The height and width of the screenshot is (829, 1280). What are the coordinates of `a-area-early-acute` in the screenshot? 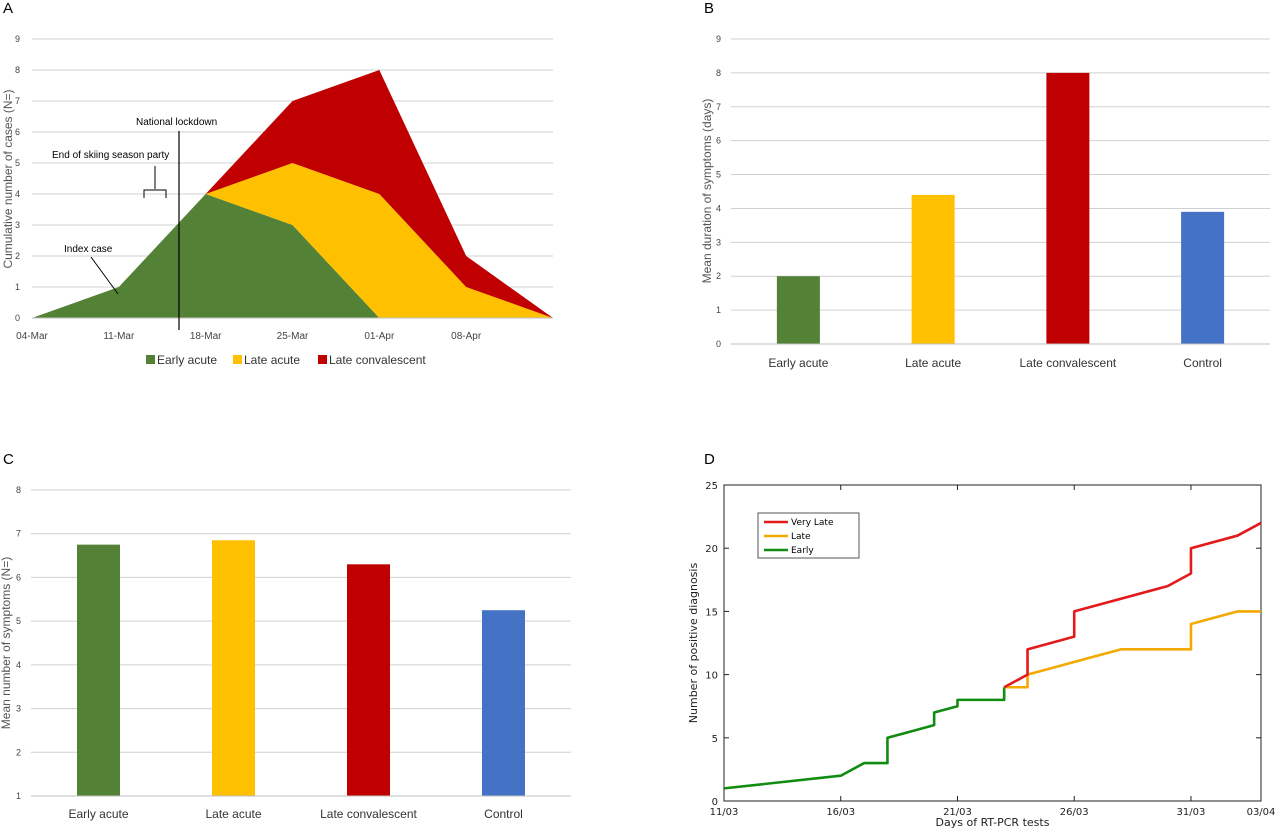 It's located at (292, 256).